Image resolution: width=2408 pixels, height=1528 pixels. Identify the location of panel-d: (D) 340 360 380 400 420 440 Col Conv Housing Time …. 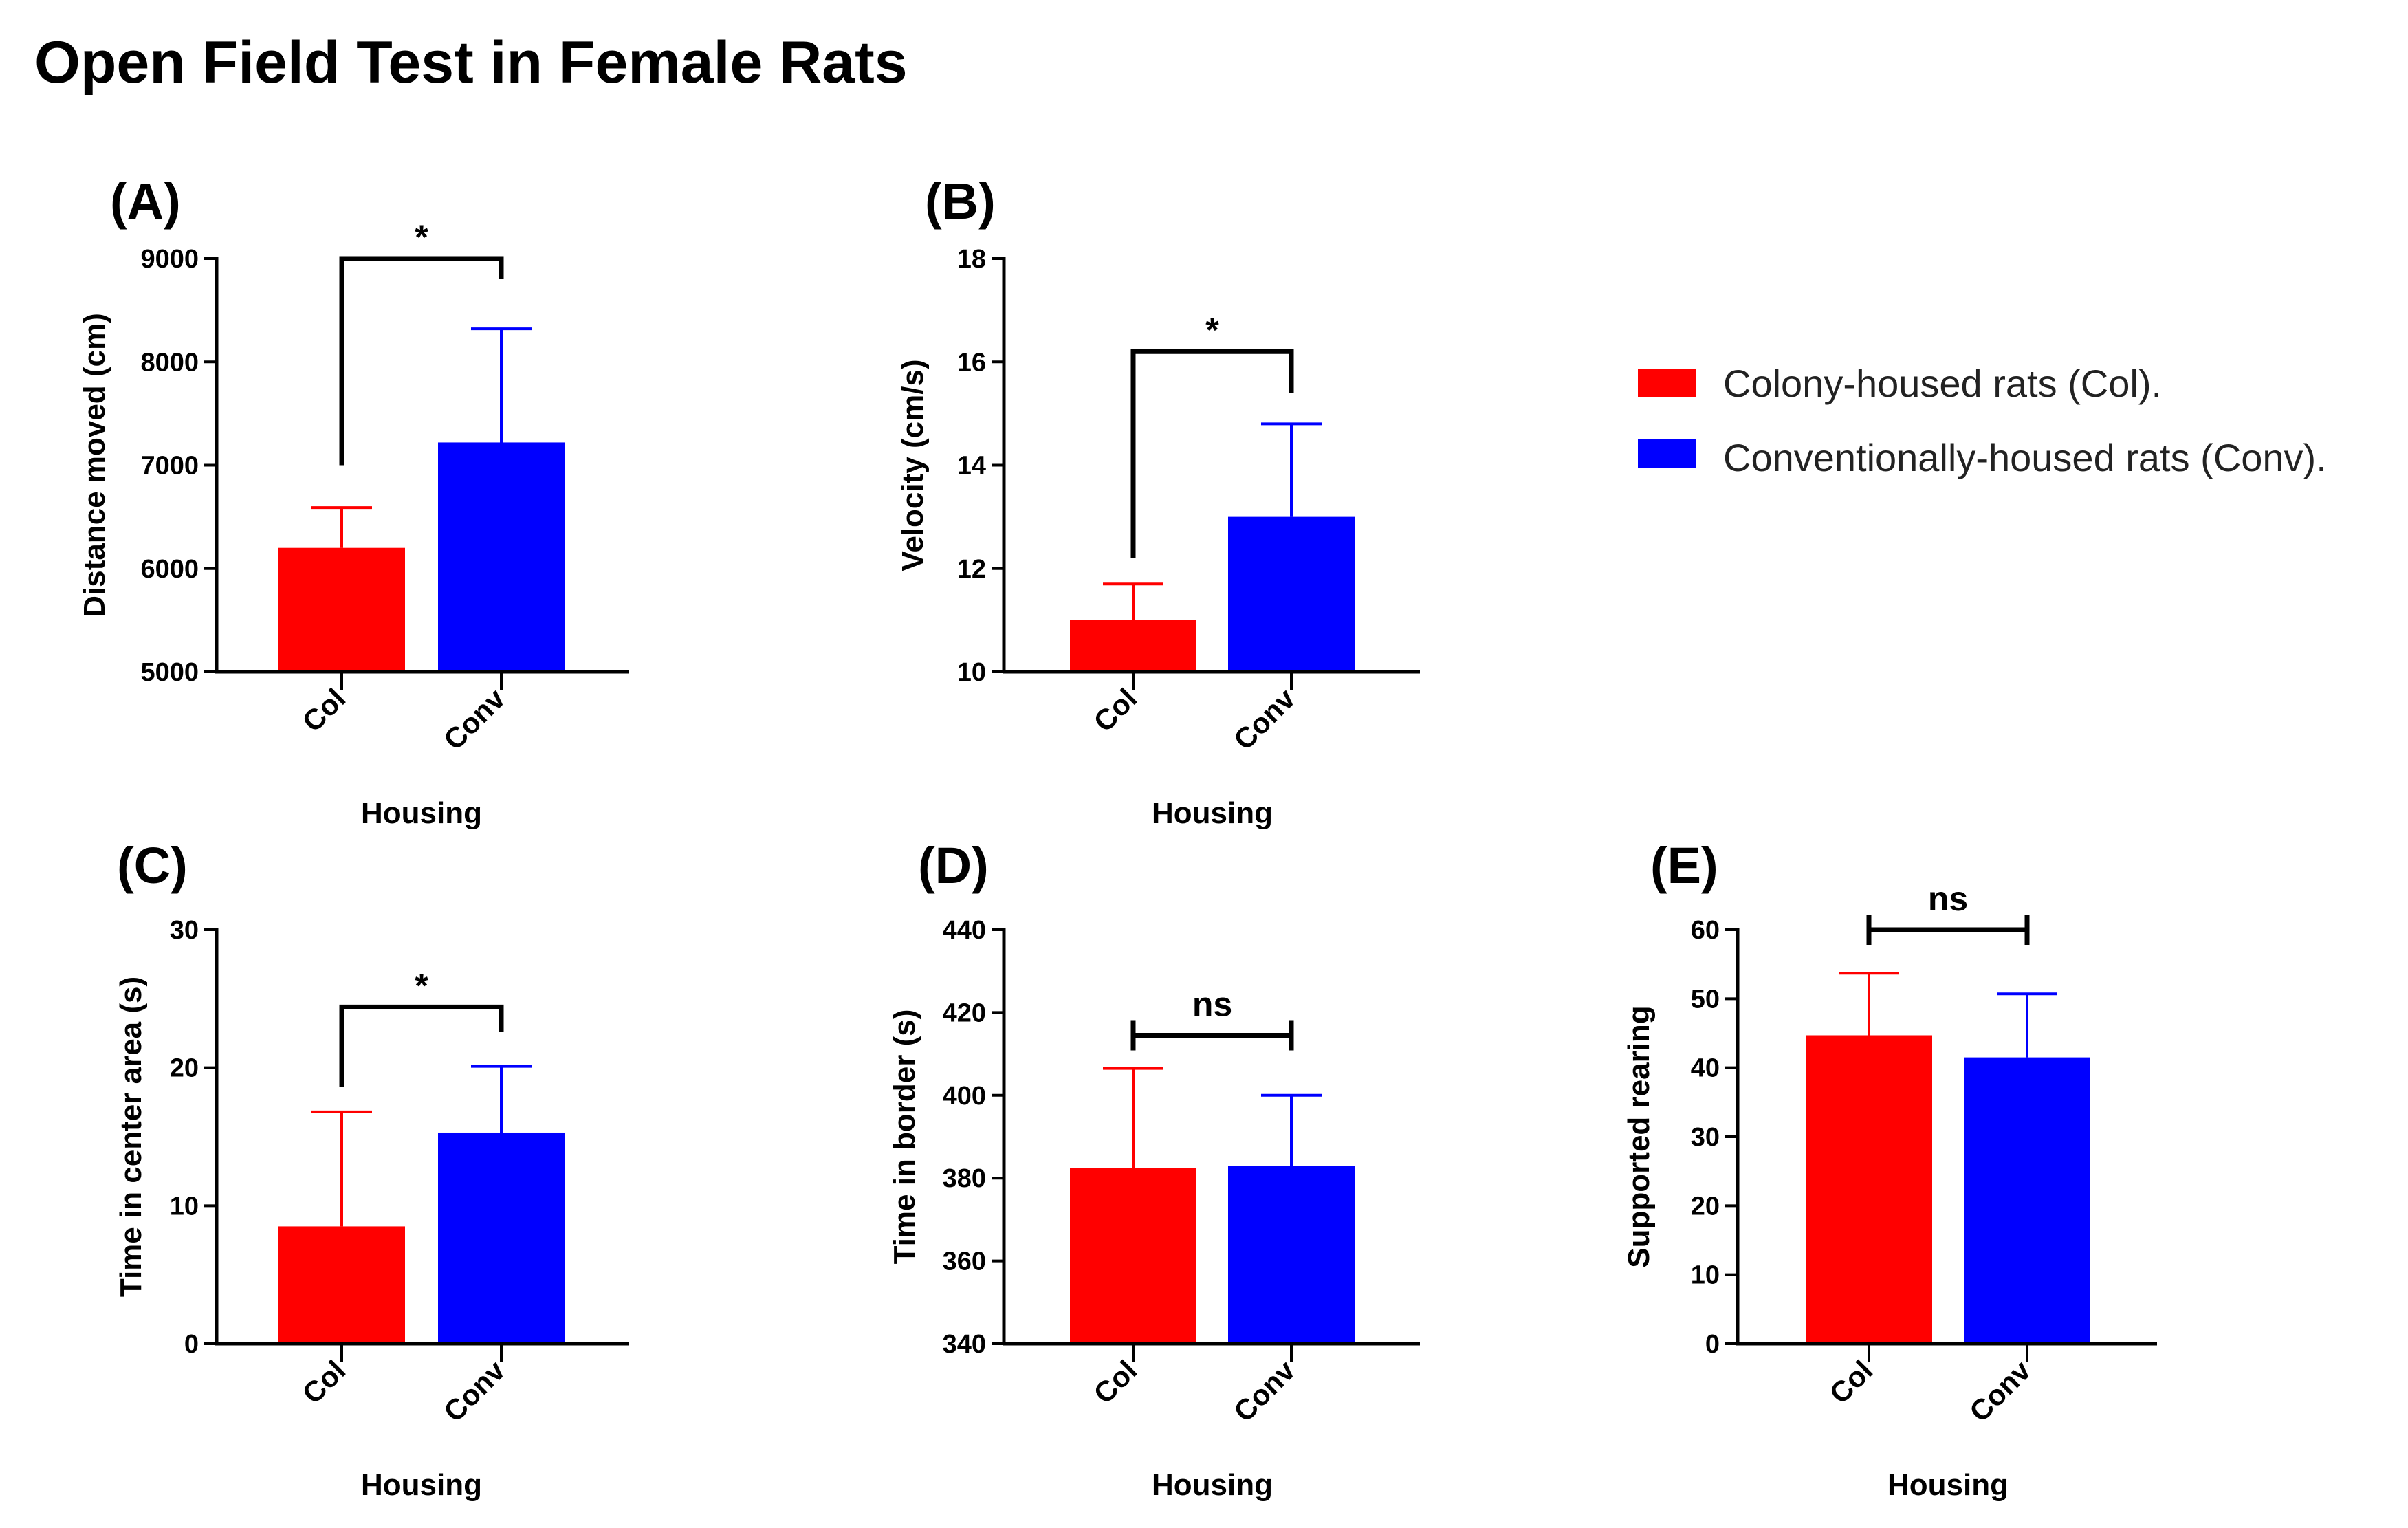
(1154, 1169).